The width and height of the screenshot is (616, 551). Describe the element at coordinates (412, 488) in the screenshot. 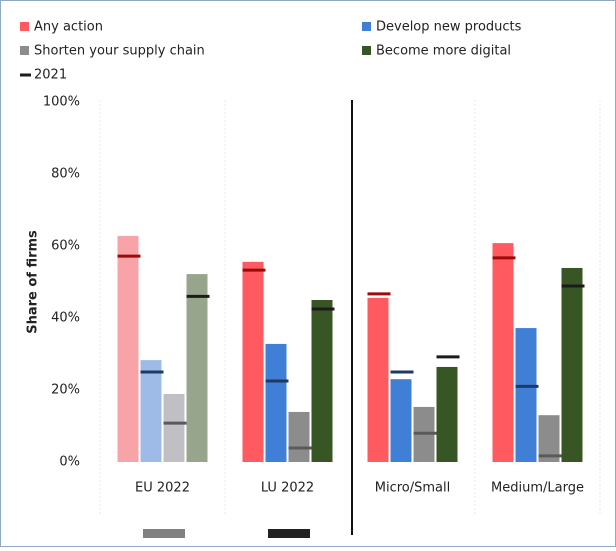

I see `x-tick-label: Micro/Small` at that location.